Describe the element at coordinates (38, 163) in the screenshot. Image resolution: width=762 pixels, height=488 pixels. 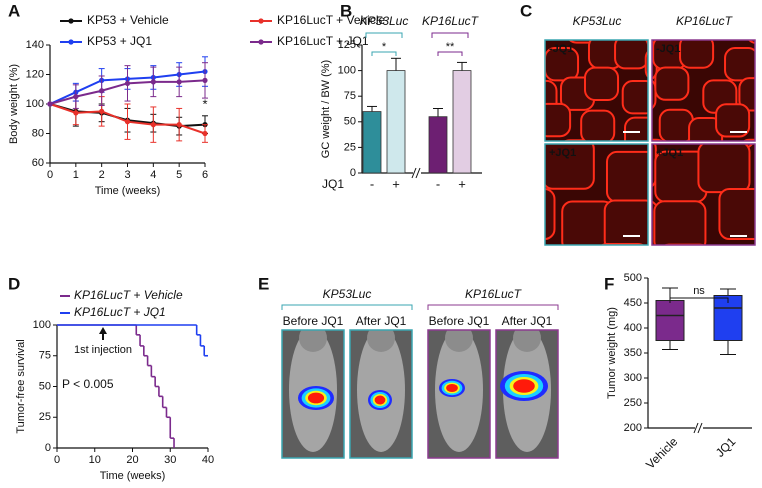
I see `y-tick-label: 60` at that location.